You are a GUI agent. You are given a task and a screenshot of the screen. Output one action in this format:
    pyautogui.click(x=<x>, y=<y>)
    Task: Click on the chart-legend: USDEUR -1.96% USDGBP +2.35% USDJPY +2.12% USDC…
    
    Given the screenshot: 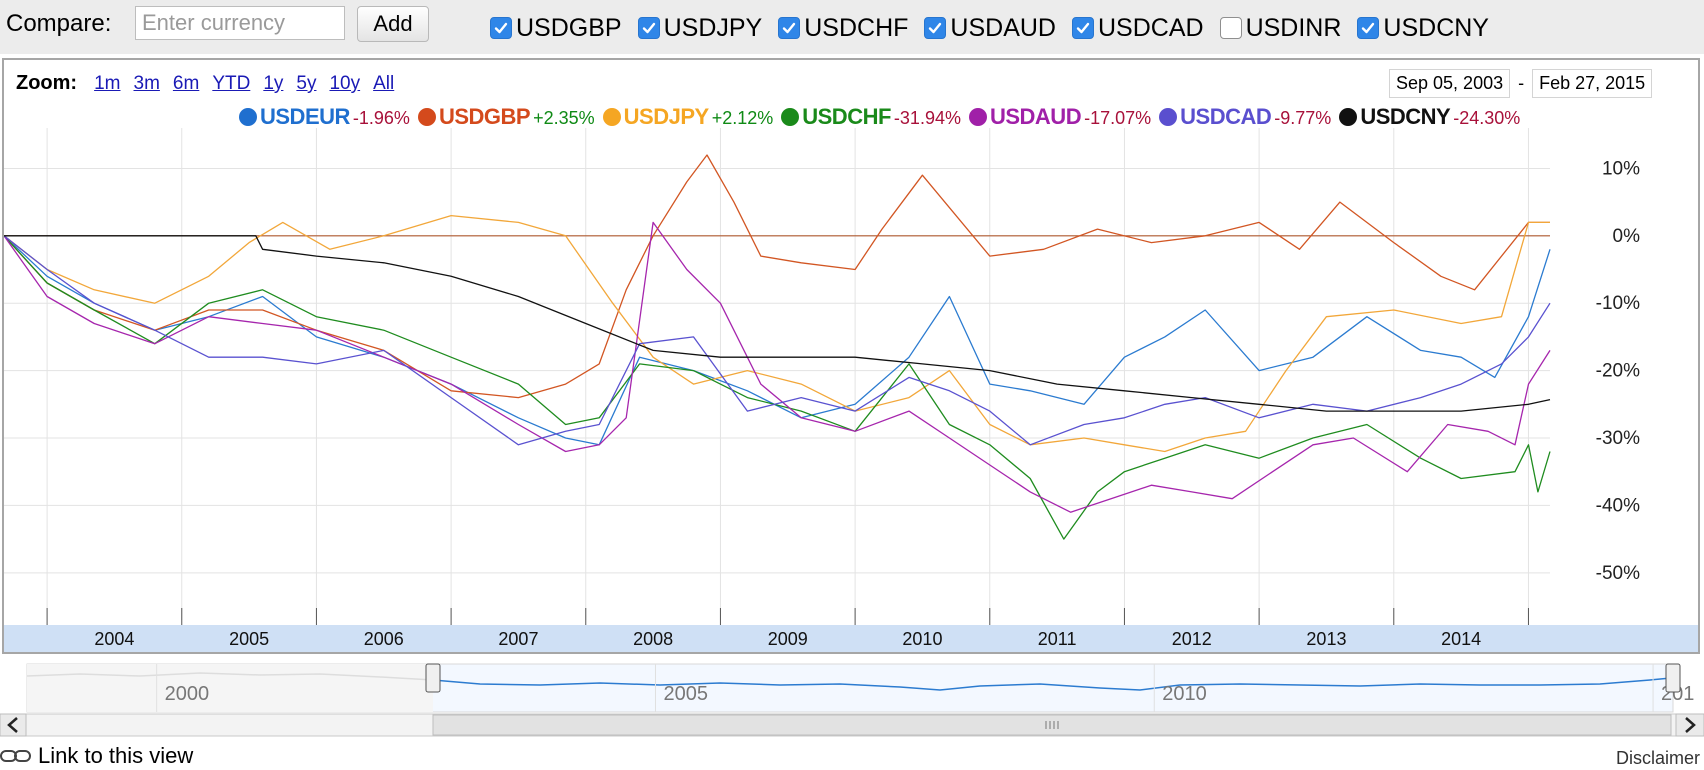 What is the action you would take?
    pyautogui.click(x=879, y=117)
    